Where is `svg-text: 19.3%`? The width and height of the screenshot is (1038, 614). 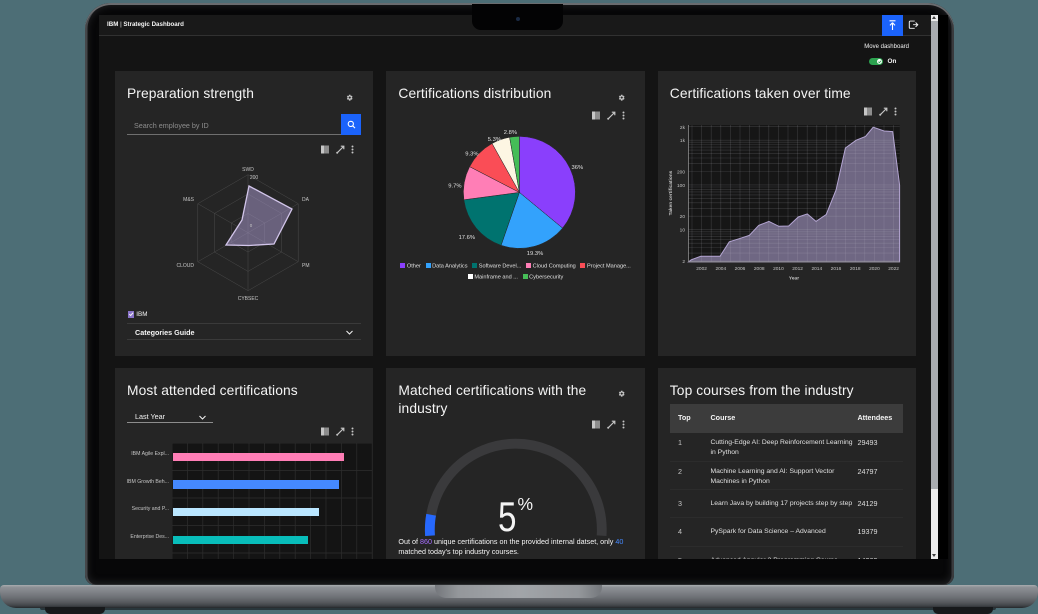 svg-text: 19.3% is located at coordinates (535, 254).